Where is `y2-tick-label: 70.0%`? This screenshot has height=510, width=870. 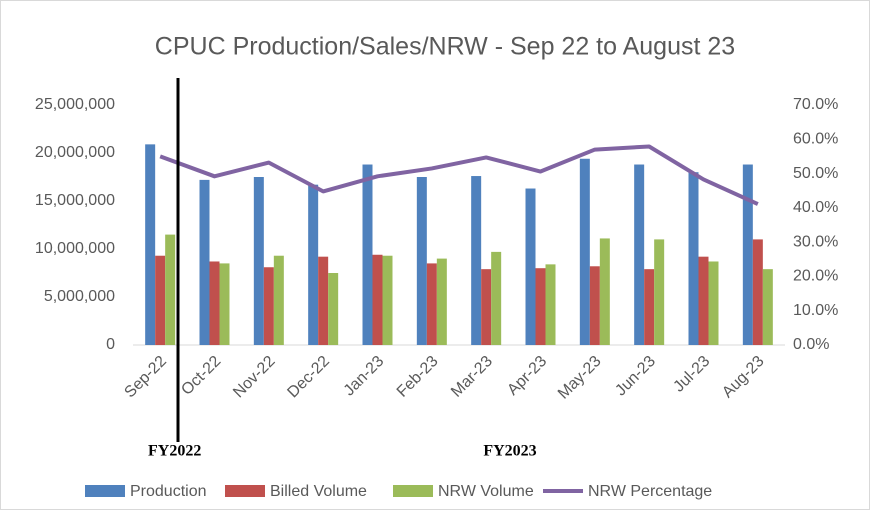 y2-tick-label: 70.0% is located at coordinates (815, 104).